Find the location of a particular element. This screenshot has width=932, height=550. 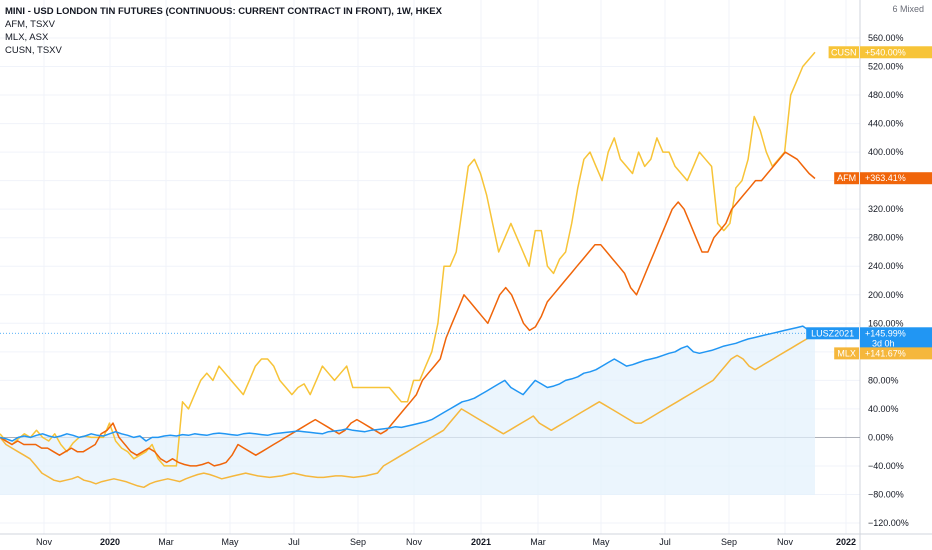

scale-mode-label: 6 Mixed is located at coordinates (908, 9).